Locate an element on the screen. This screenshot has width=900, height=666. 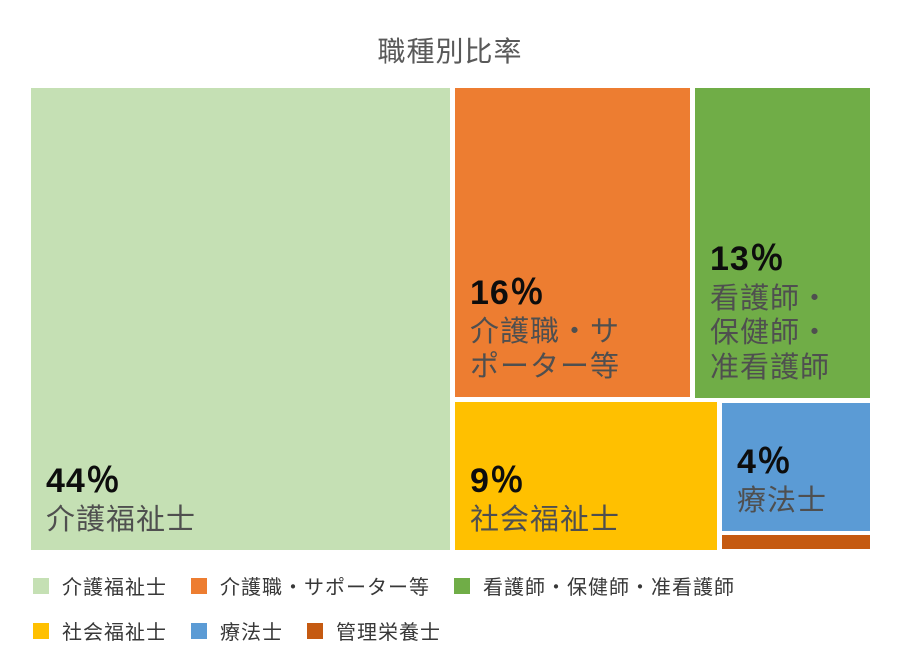
category-label: 社会福祉士 is located at coordinates (545, 520).